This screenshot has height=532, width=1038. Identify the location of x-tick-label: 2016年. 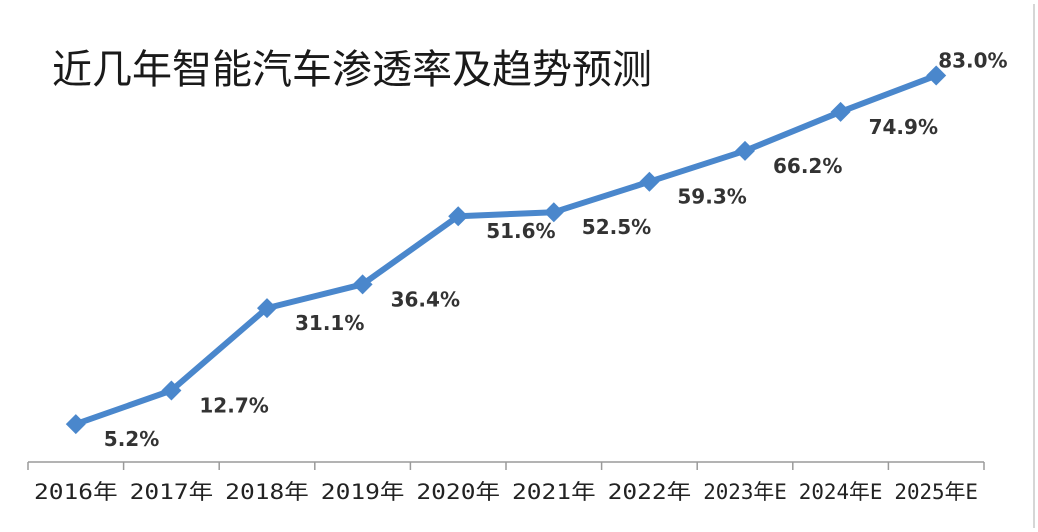
(76, 492).